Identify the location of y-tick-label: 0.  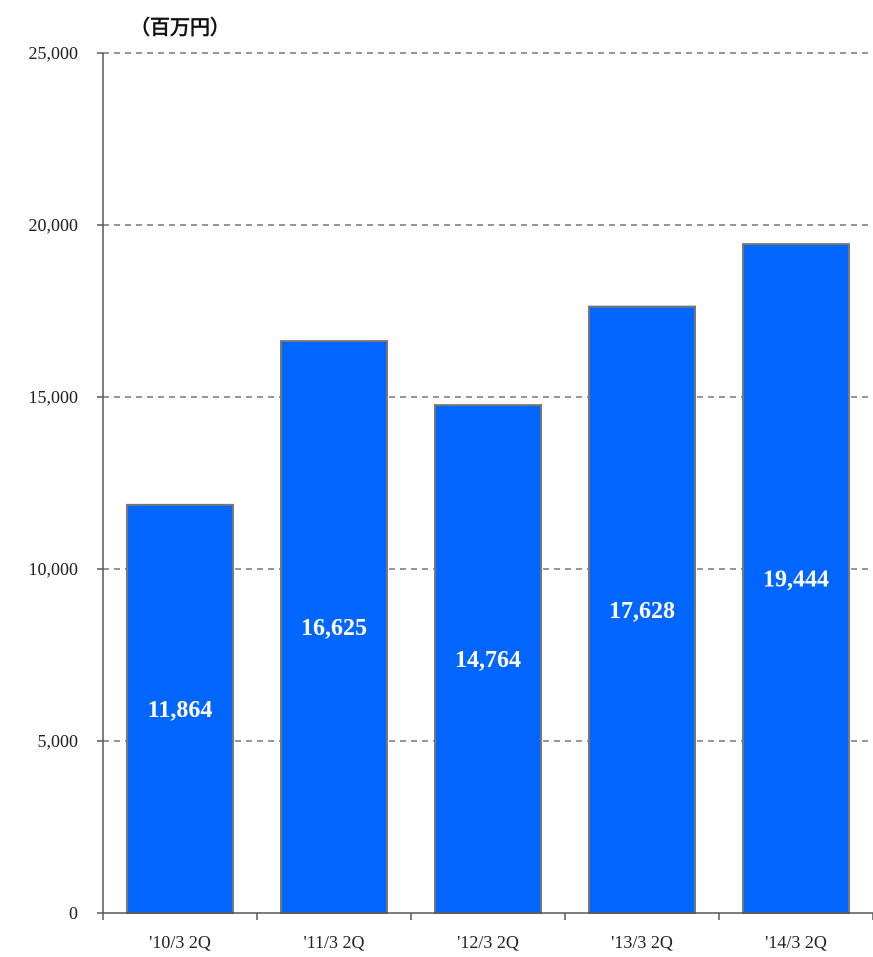
(73, 913).